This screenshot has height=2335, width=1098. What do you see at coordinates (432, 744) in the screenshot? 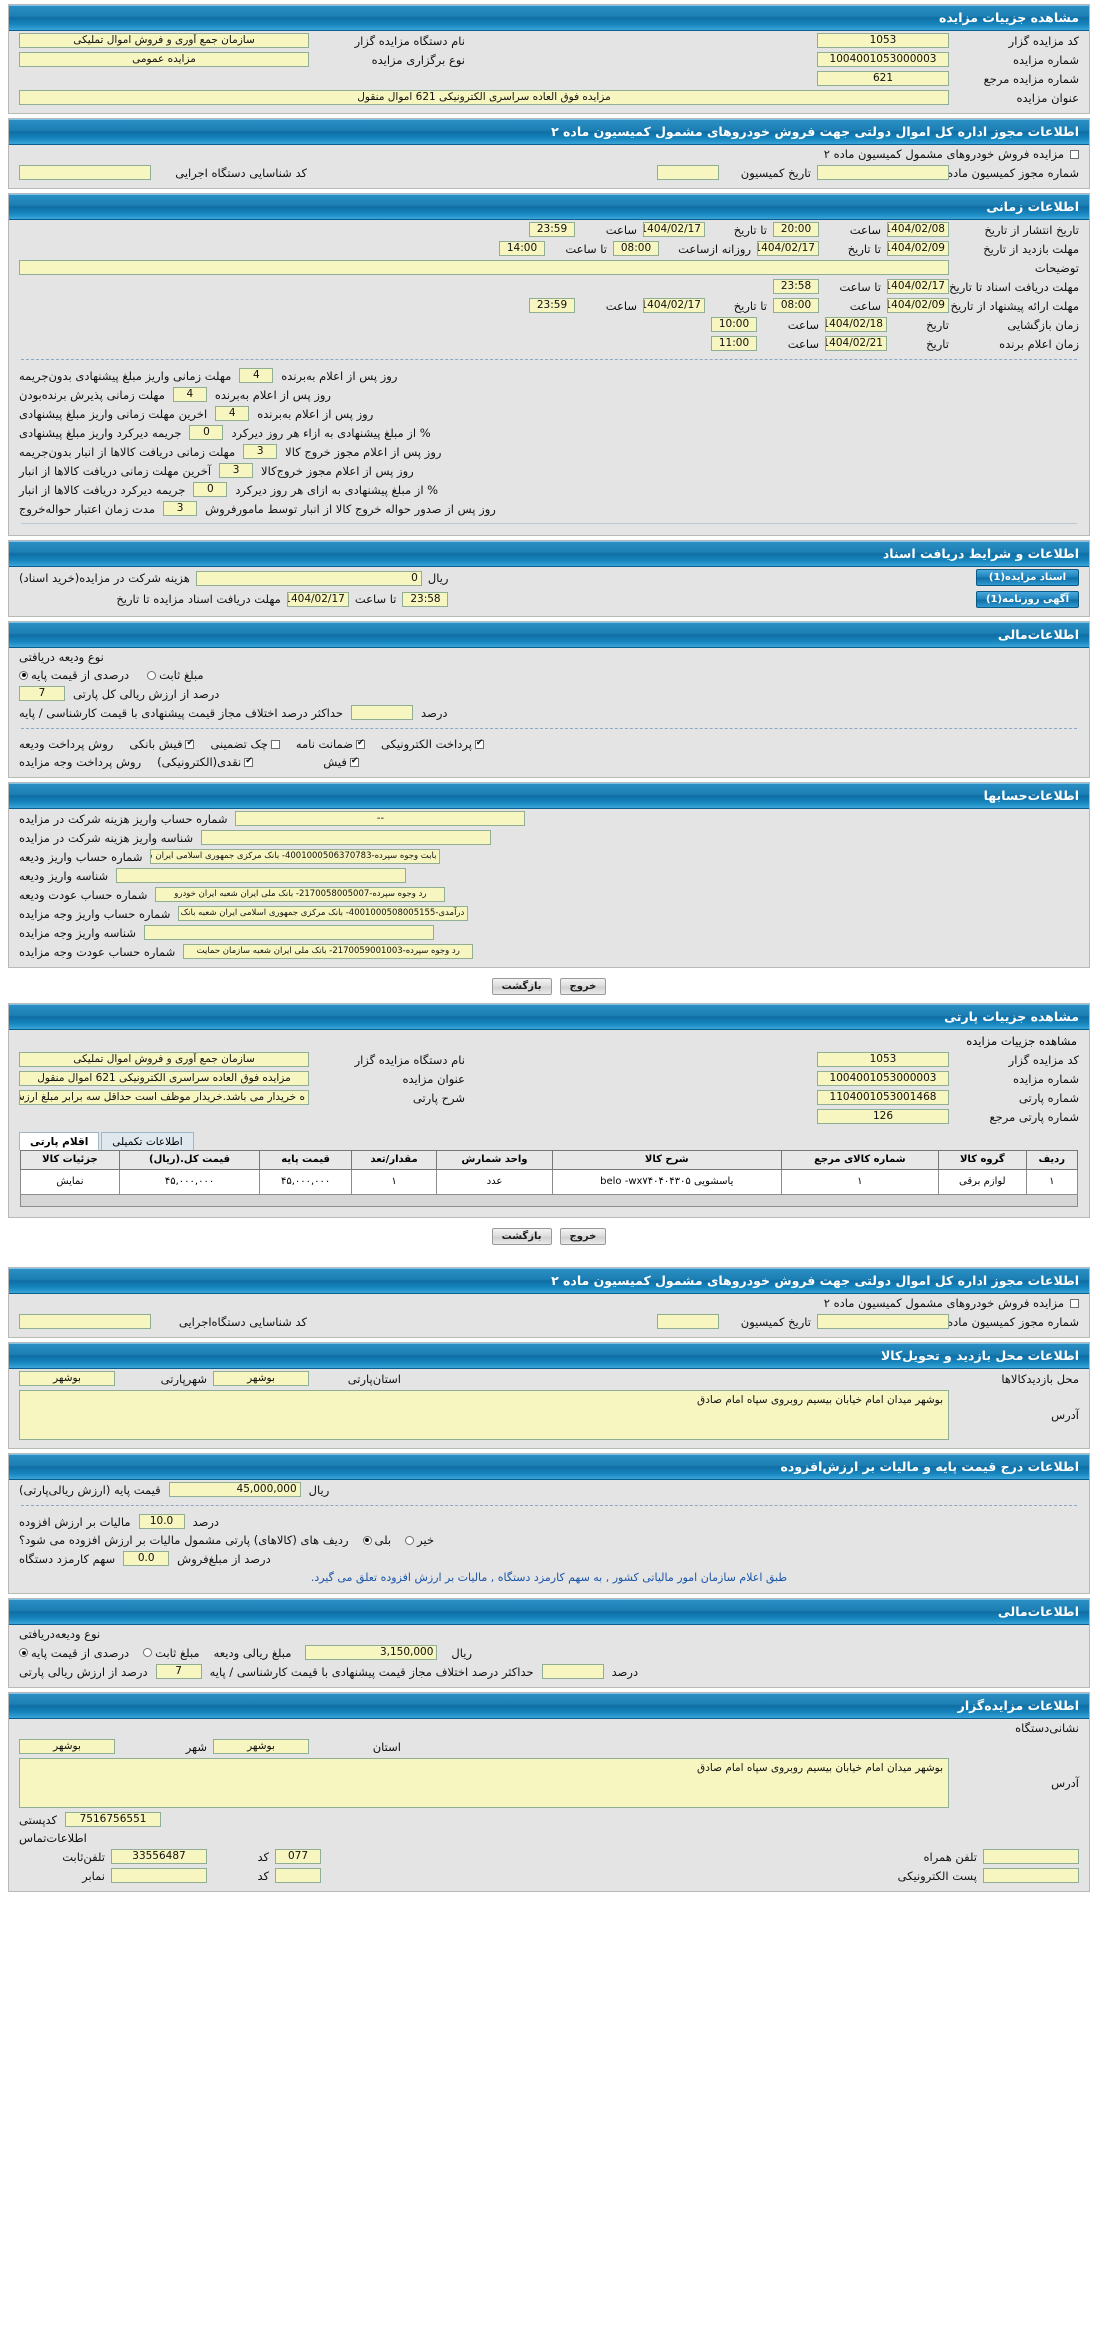
I see `deposit-method: پرداخت الکترونیکی` at bounding box center [432, 744].